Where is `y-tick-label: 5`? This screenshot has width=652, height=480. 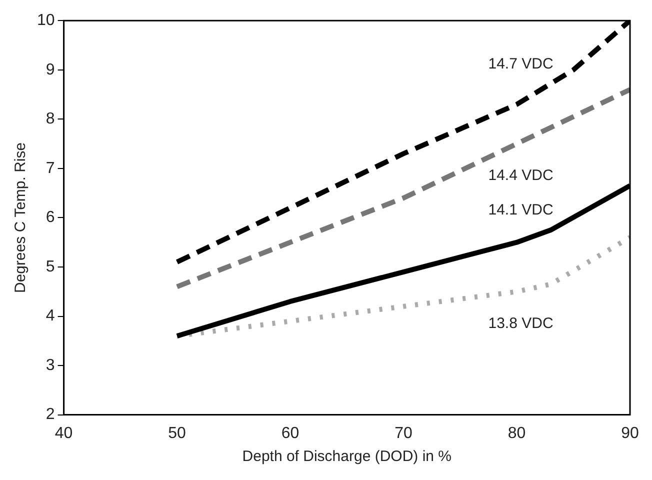 y-tick-label: 5 is located at coordinates (50, 267).